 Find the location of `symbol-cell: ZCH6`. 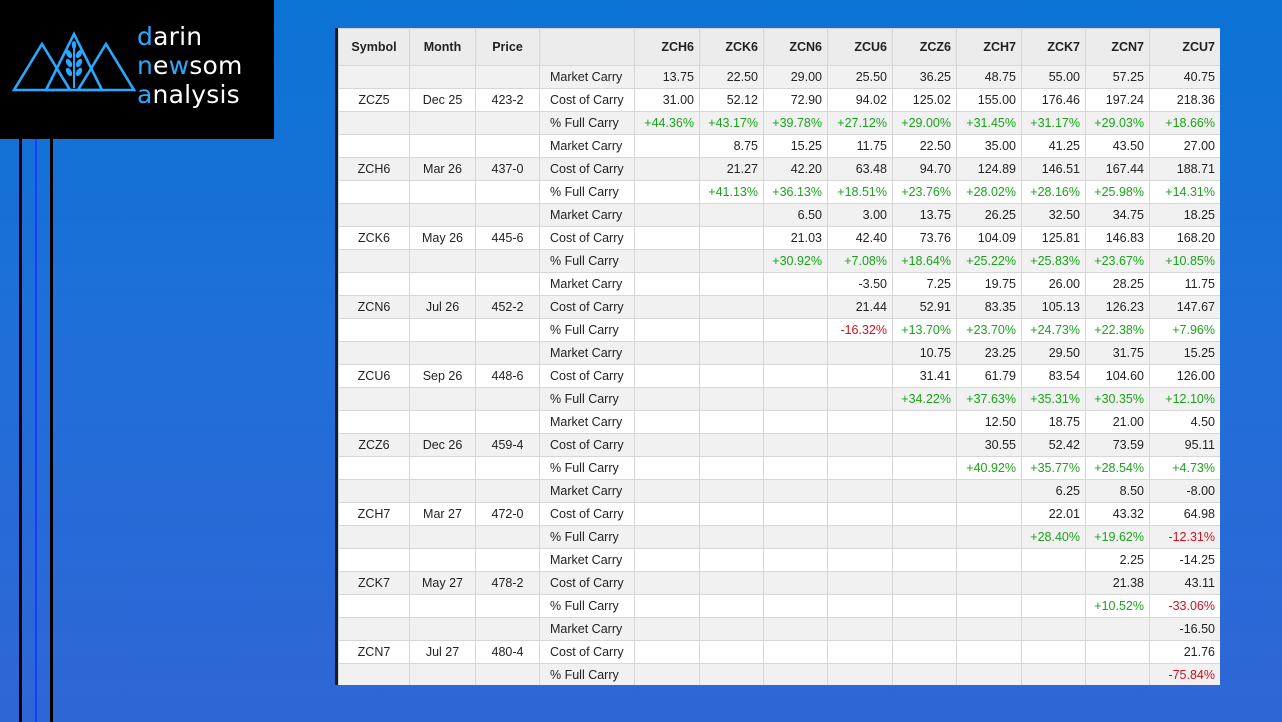

symbol-cell: ZCH6 is located at coordinates (374, 169).